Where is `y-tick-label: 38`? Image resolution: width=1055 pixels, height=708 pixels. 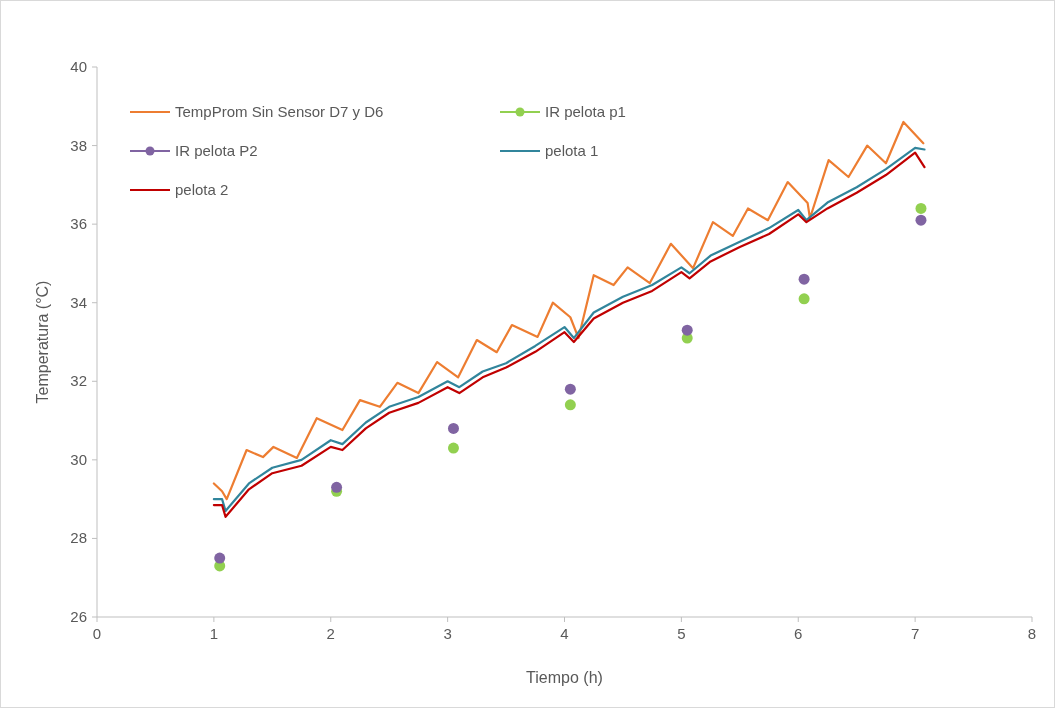
y-tick-label: 38 is located at coordinates (78, 145).